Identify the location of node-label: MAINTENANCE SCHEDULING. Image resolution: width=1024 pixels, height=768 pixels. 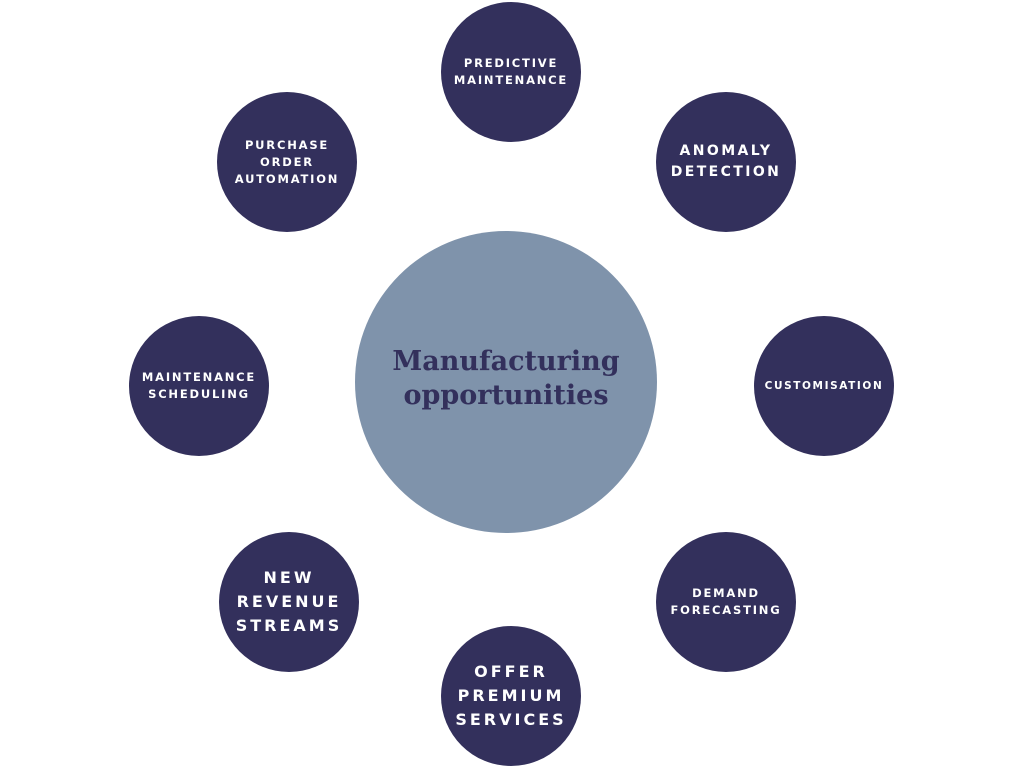
(199, 386).